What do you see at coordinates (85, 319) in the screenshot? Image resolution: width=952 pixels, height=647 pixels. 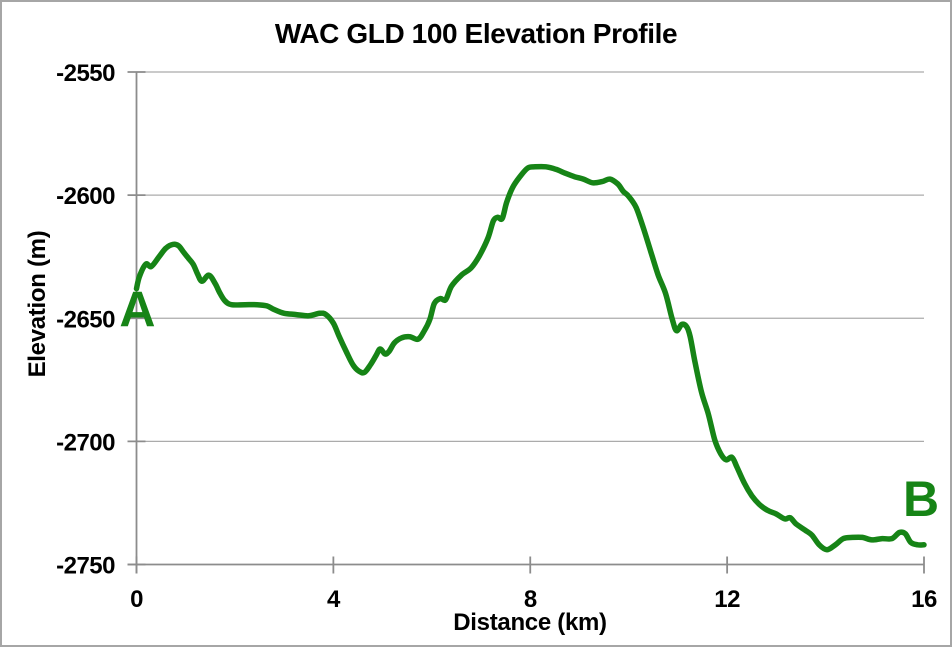 I see `y-tick-label: -2650` at bounding box center [85, 319].